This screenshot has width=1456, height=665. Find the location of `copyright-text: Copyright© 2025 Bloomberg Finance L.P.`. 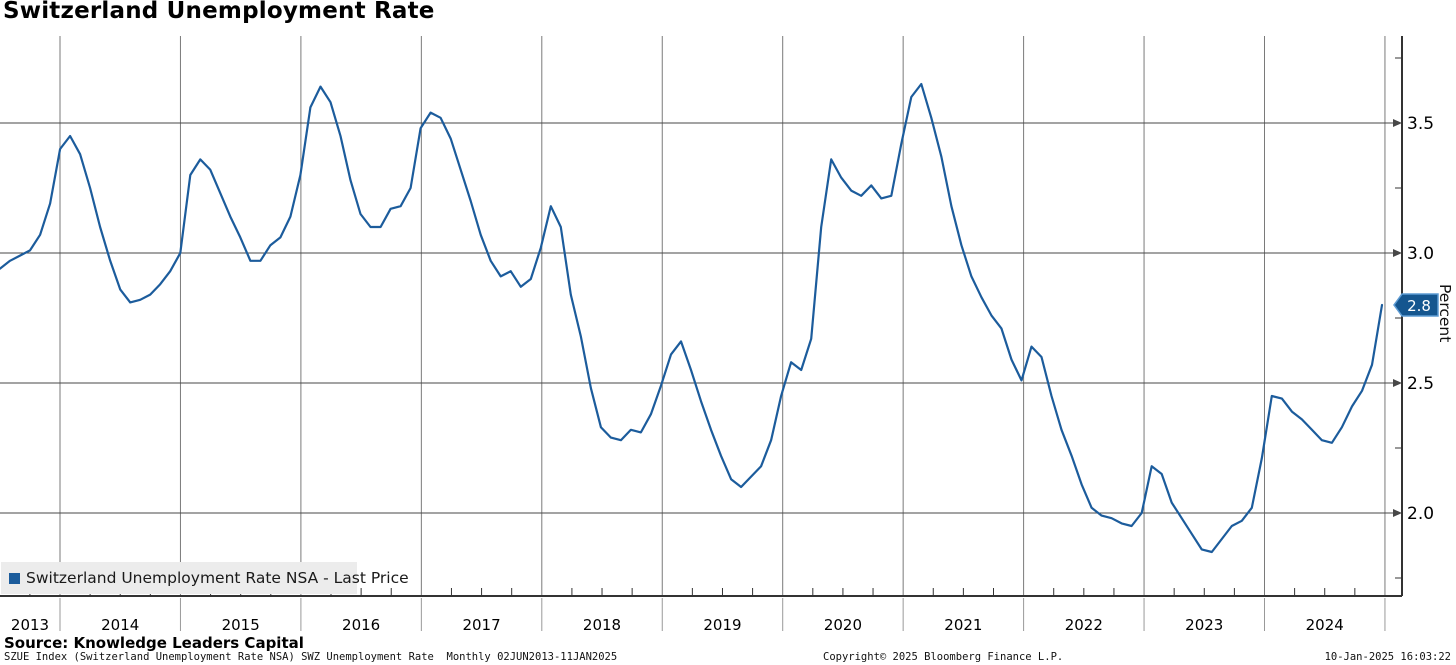

copyright-text: Copyright© 2025 Bloomberg Finance L.P. is located at coordinates (943, 657).